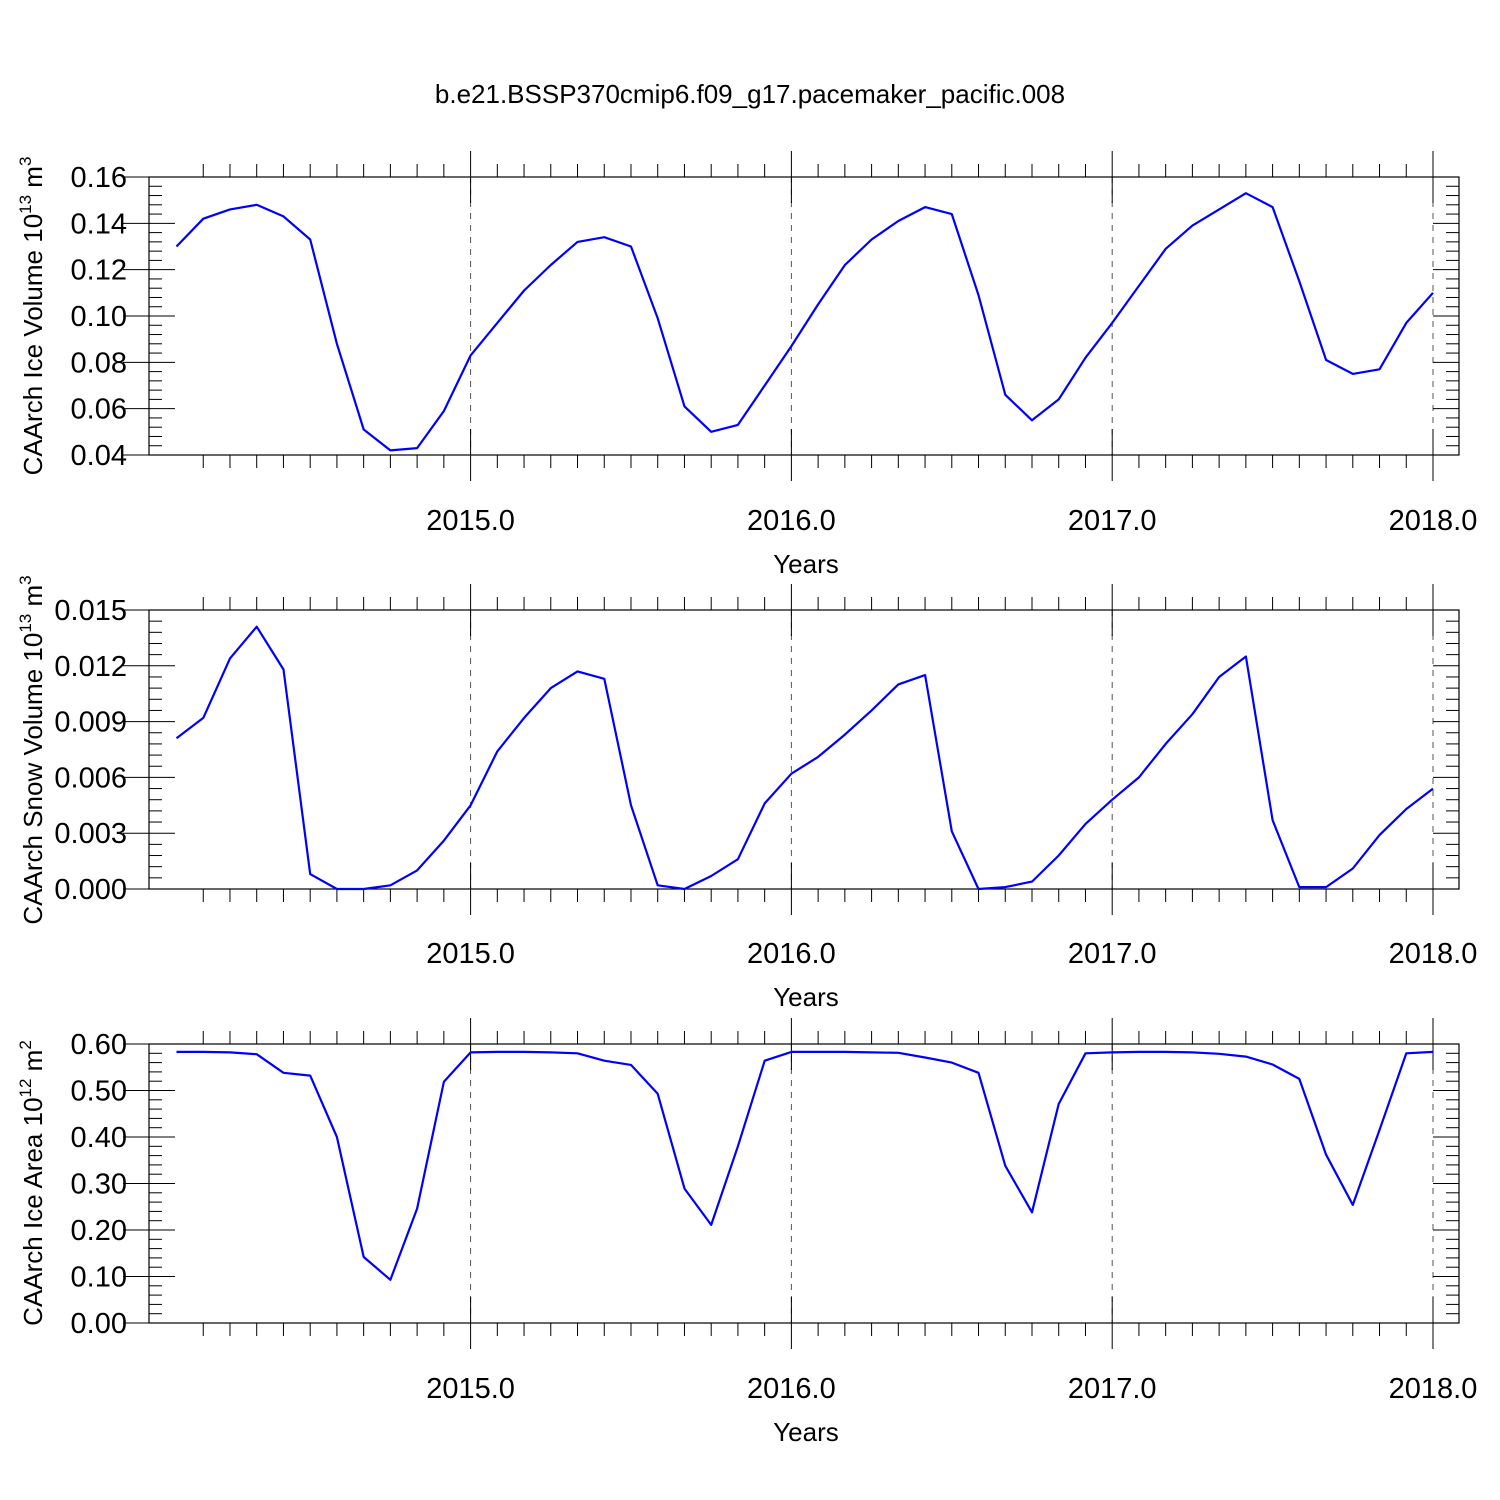  I want to click on y-tick-label: 0.003, so click(90, 834).